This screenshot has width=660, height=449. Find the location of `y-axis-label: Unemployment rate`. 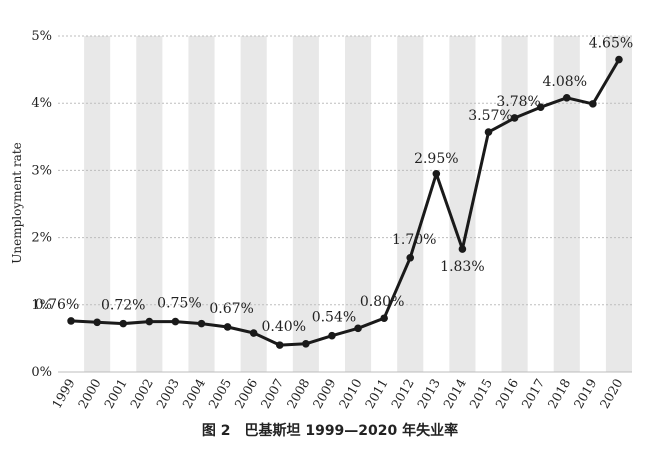

y-axis-label: Unemployment rate is located at coordinates (17, 203).